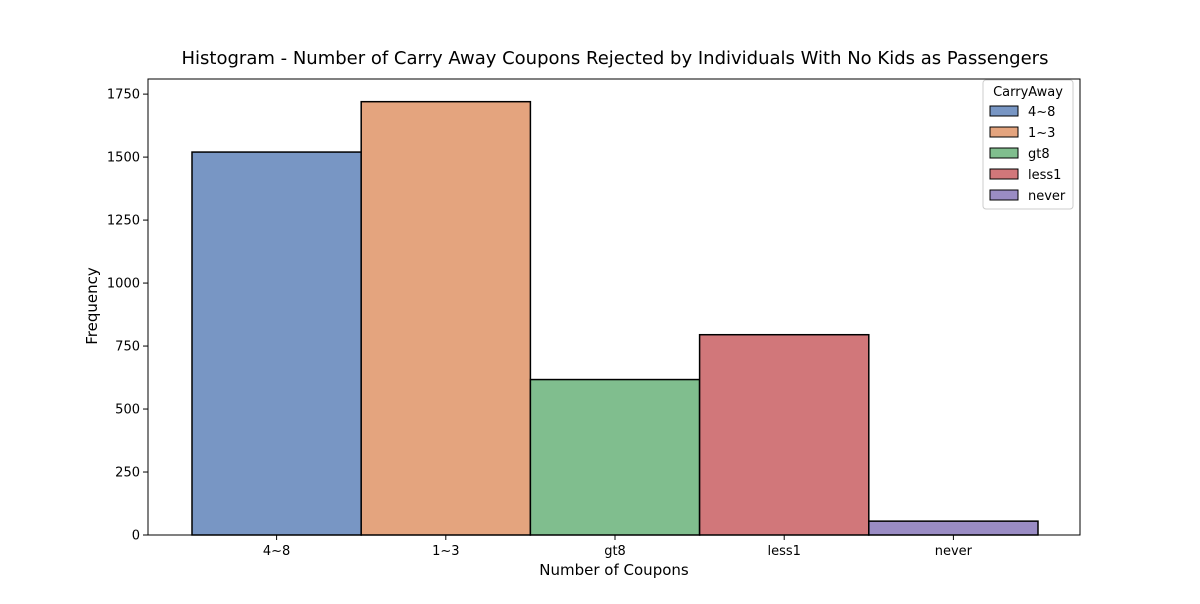 The image size is (1200, 604). What do you see at coordinates (784, 434) in the screenshot?
I see `bar-less1` at bounding box center [784, 434].